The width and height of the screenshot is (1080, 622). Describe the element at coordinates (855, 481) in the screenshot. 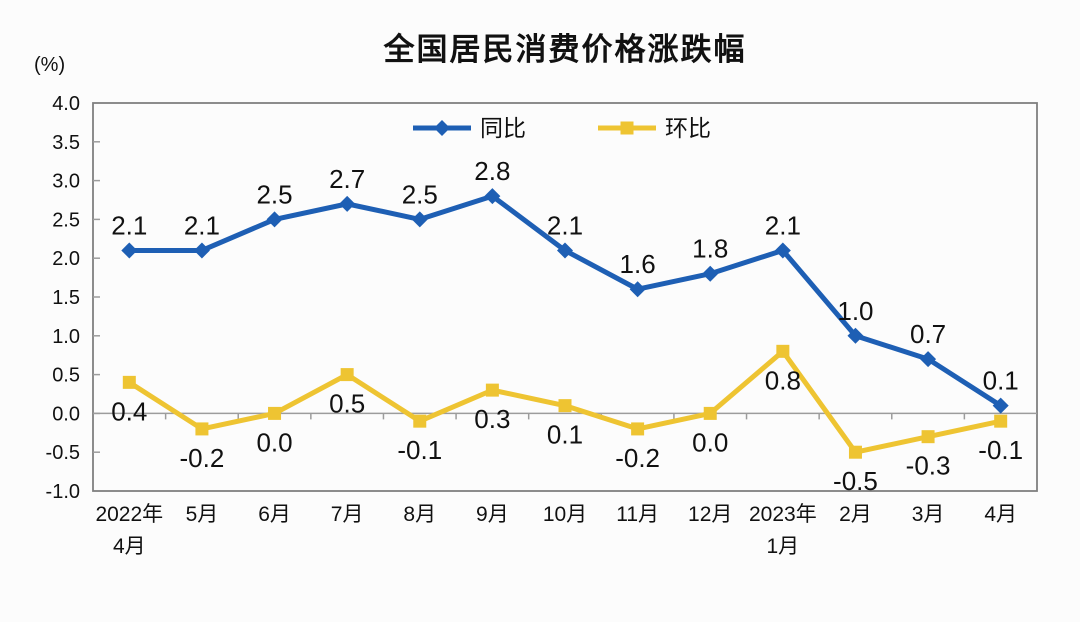

I see `data-label-mom: -0.5` at that location.